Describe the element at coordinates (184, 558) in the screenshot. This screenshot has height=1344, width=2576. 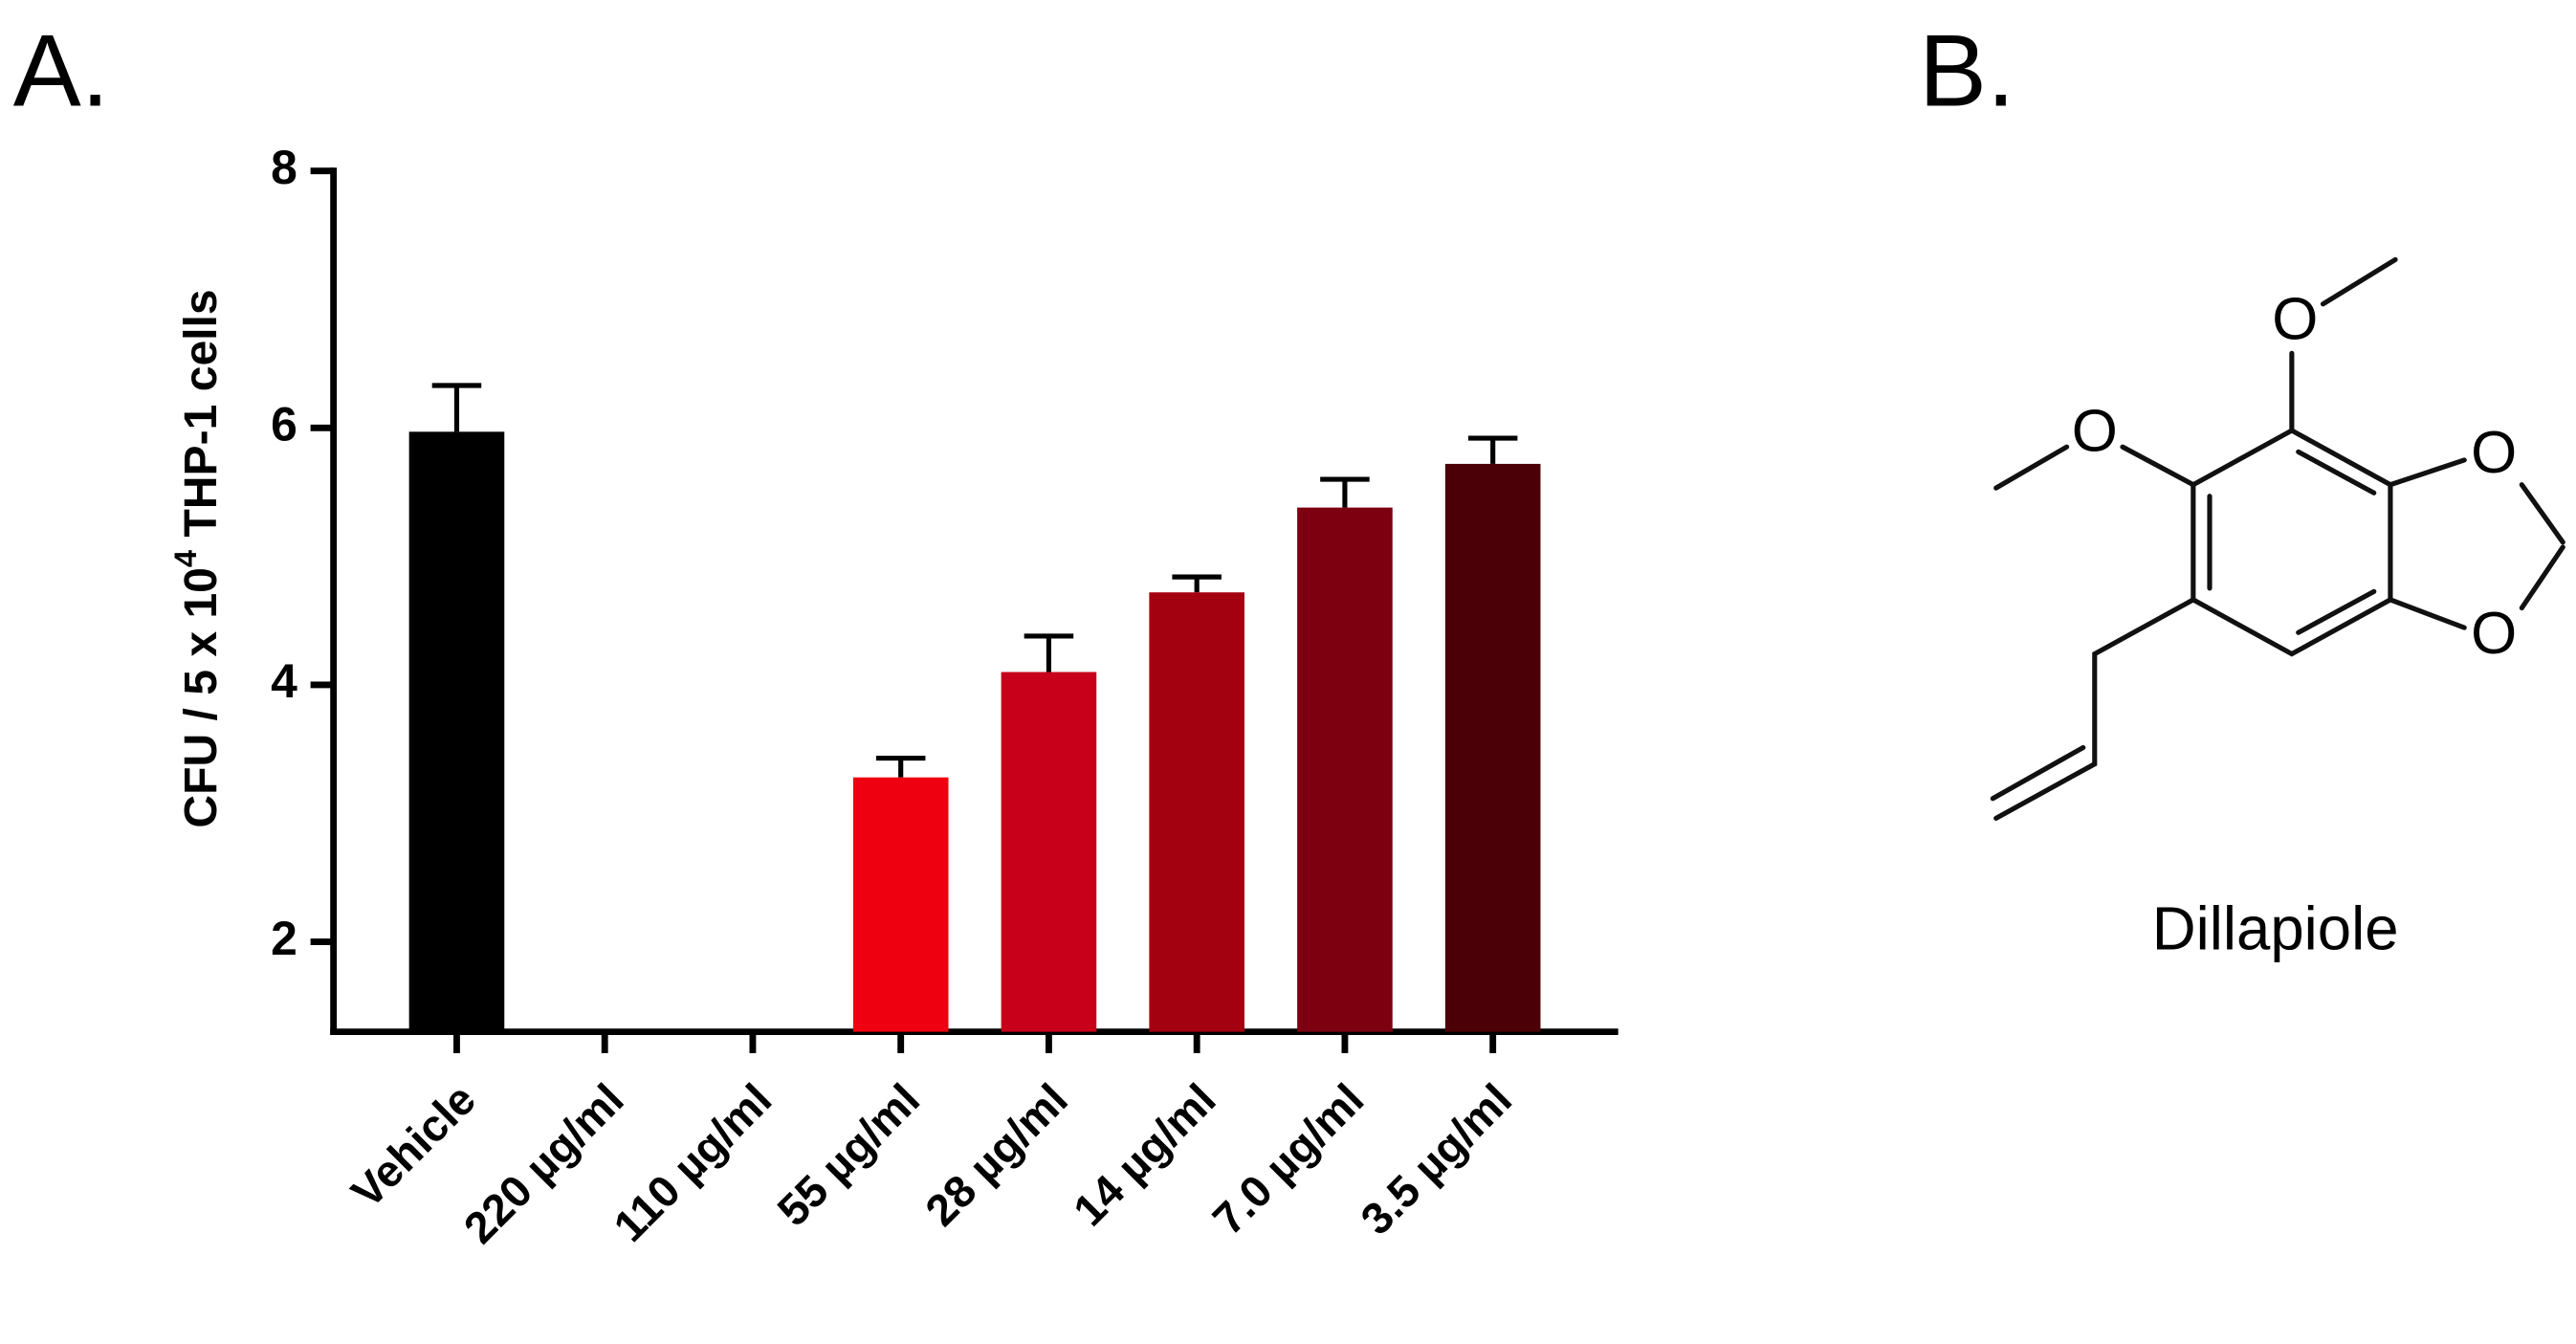
I see `y-label-superscript: 4` at that location.